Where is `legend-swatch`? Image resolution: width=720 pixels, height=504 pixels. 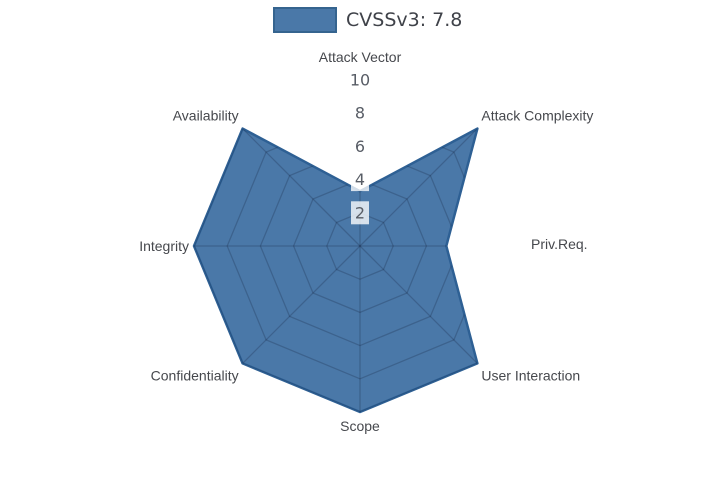 legend-swatch is located at coordinates (305, 20).